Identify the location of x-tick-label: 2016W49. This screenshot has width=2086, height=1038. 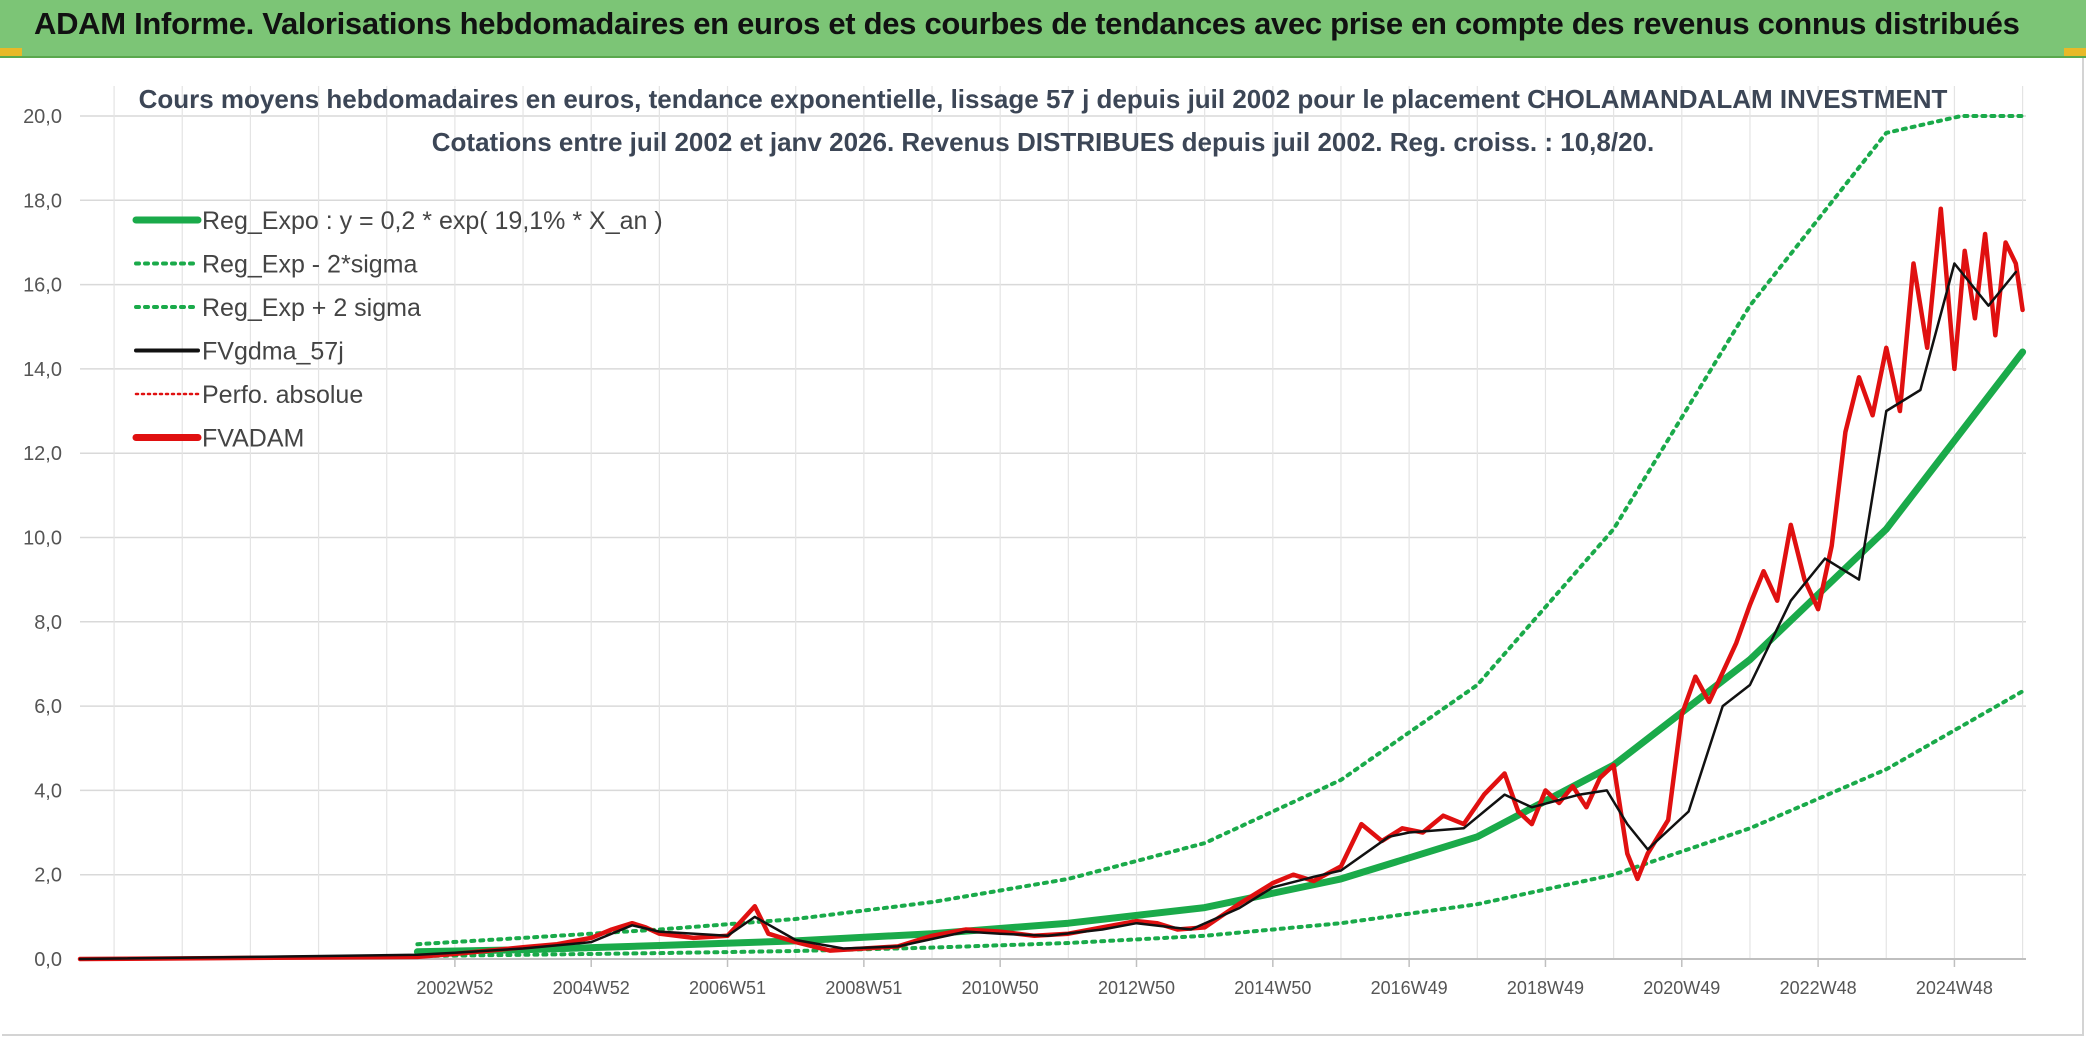
(1409, 988).